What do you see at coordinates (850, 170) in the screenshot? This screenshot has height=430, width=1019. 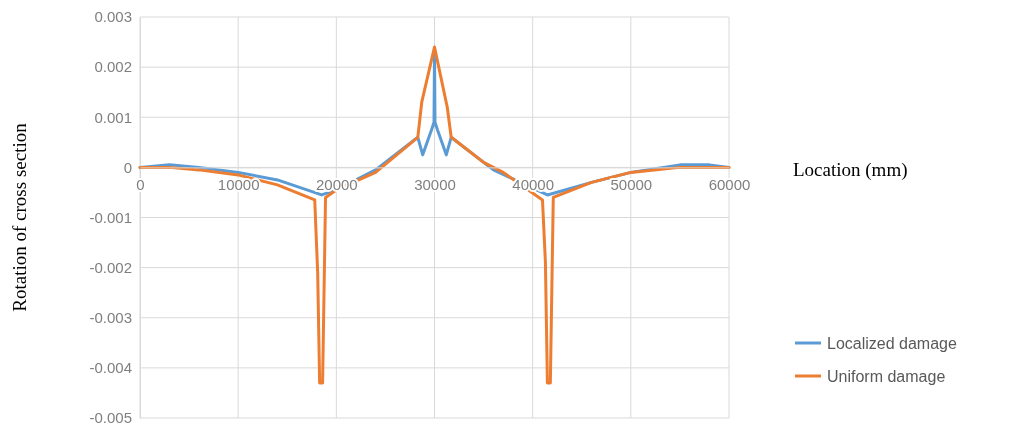 I see `x-axis-title: Location (mm)` at bounding box center [850, 170].